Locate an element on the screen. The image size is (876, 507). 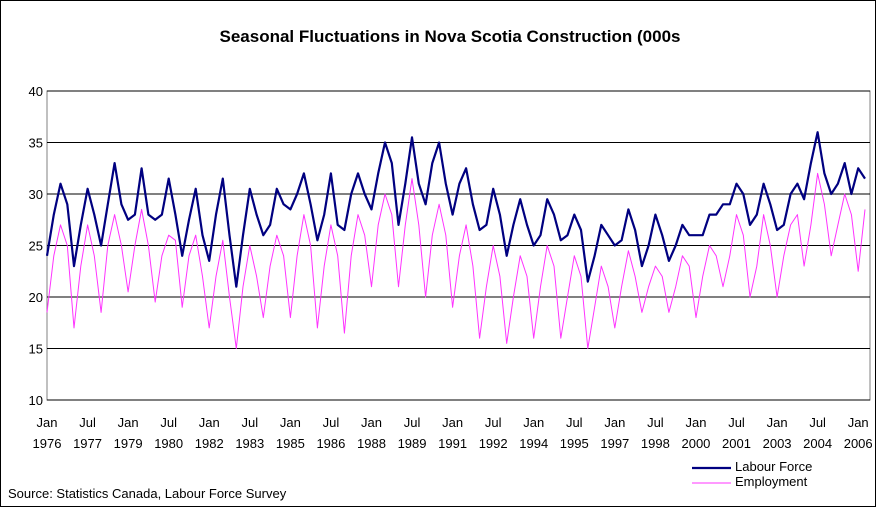
x-tick-label: Jul 1983 is located at coordinates (250, 433).